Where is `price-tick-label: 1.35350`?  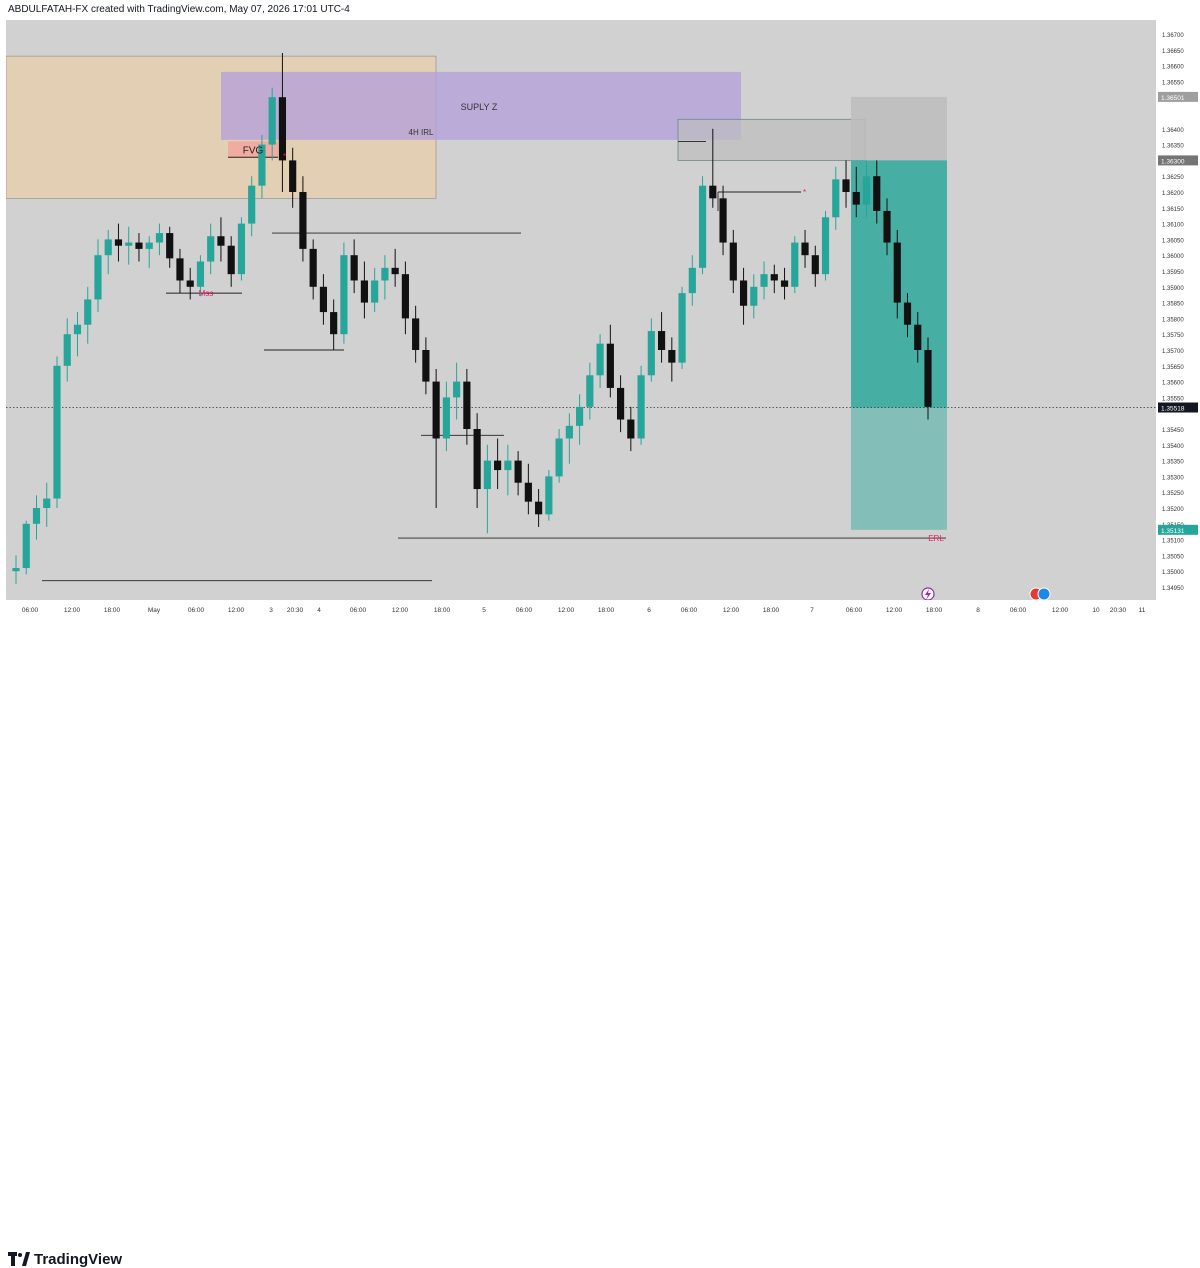
price-tick-label: 1.35350 is located at coordinates (1173, 463).